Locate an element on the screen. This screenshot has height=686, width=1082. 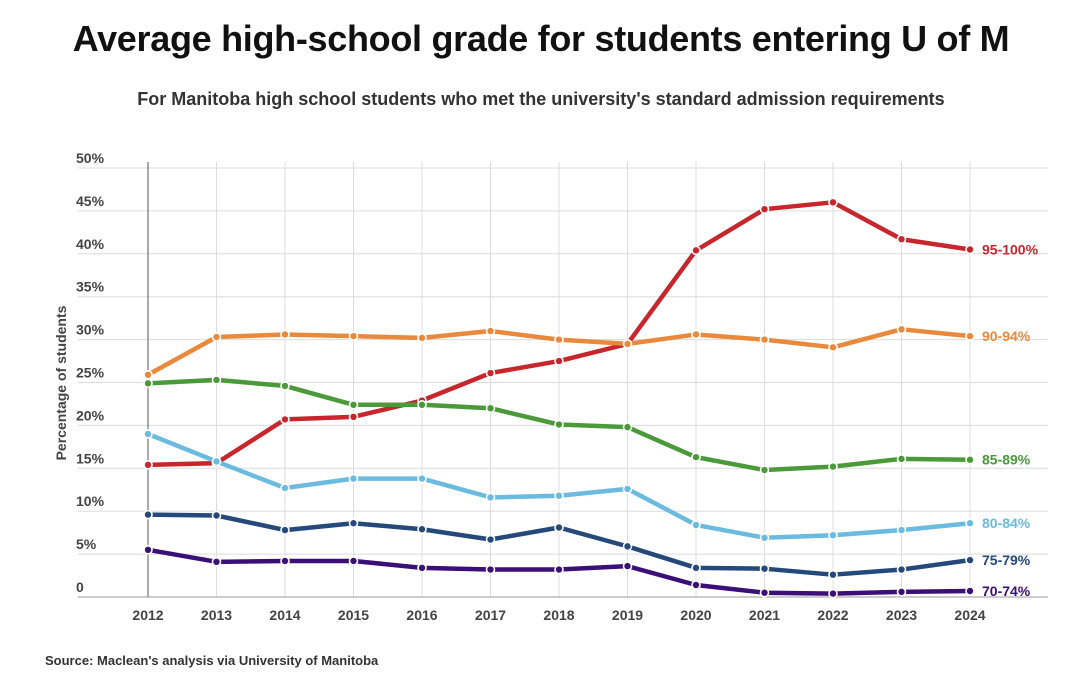
series-85-89: 85-89% is located at coordinates (587, 425).